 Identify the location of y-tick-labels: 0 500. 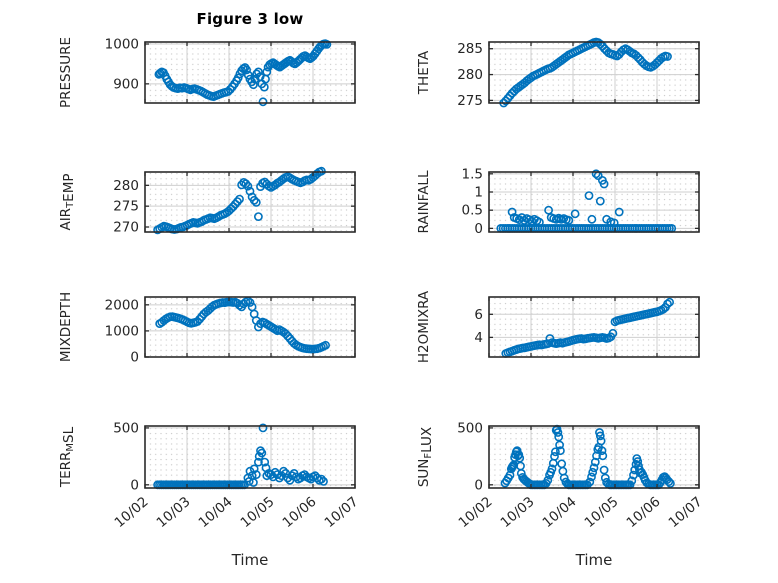
(126, 456).